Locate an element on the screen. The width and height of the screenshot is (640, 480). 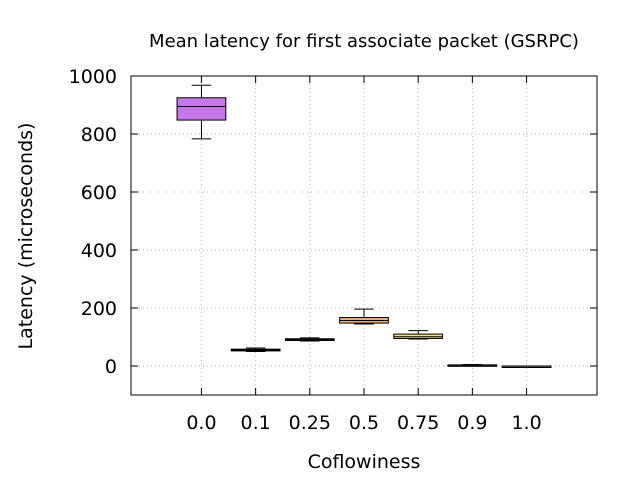
y-tick-label: 0 is located at coordinates (111, 367).